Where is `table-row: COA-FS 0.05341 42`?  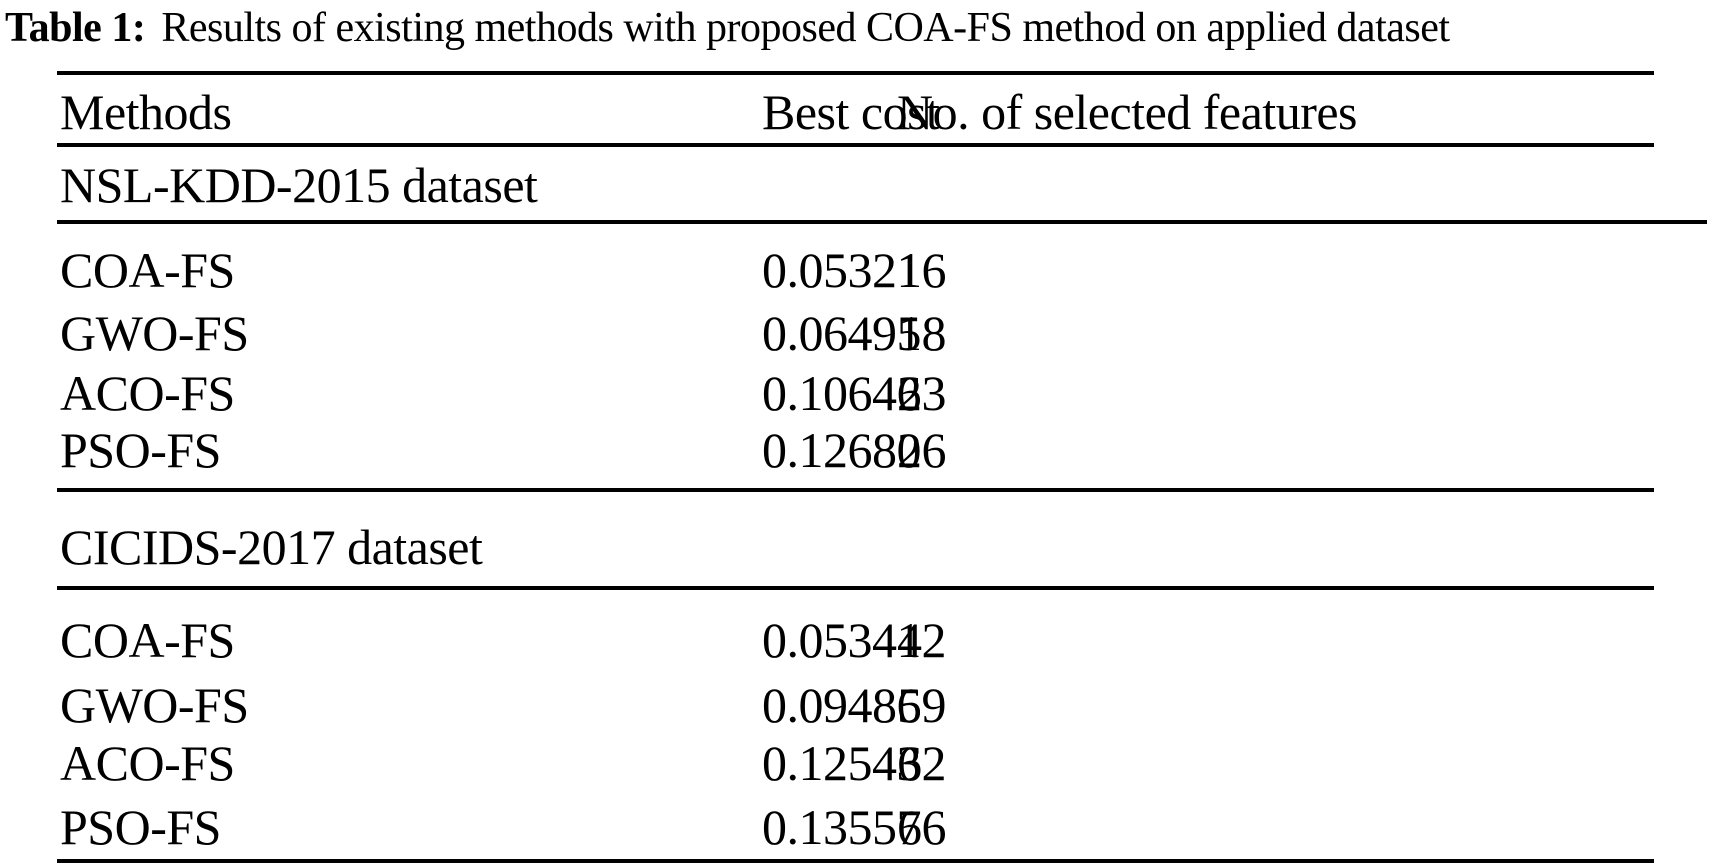 table-row: COA-FS 0.05341 42 is located at coordinates (856, 640).